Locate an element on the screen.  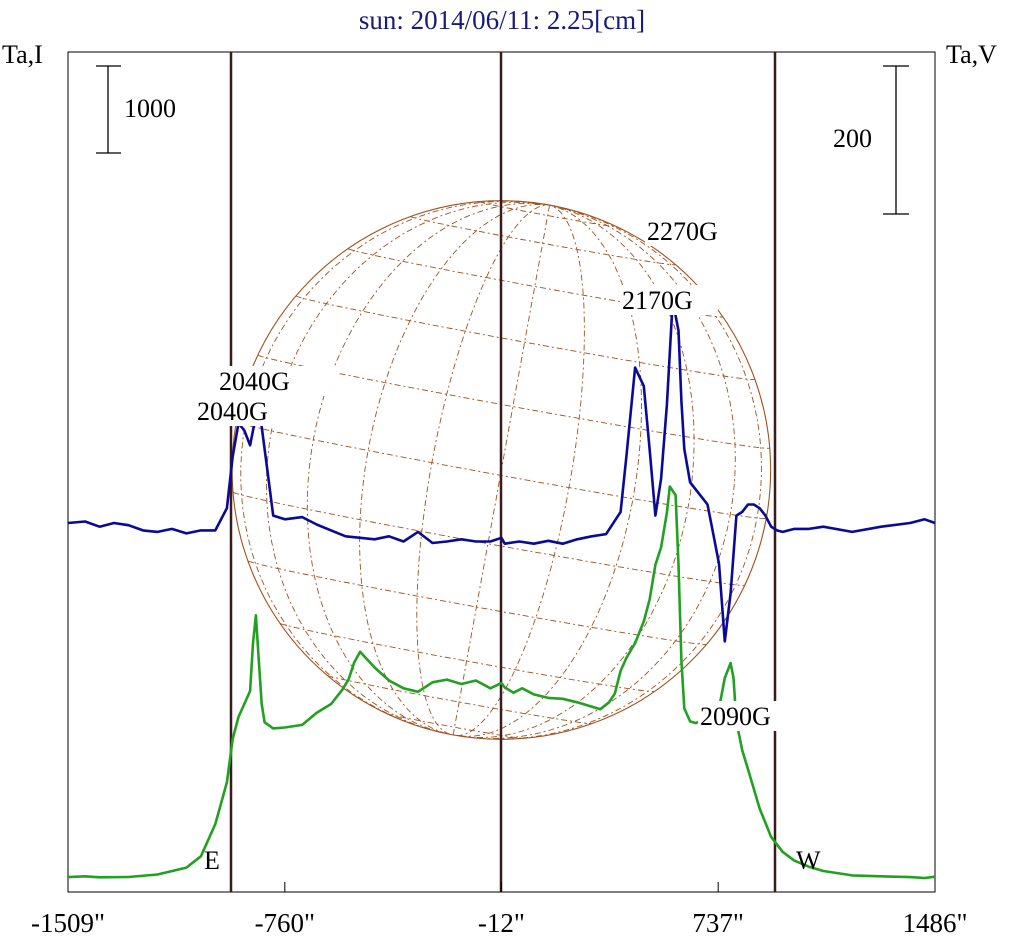
x-tick-label: -760" is located at coordinates (285, 923).